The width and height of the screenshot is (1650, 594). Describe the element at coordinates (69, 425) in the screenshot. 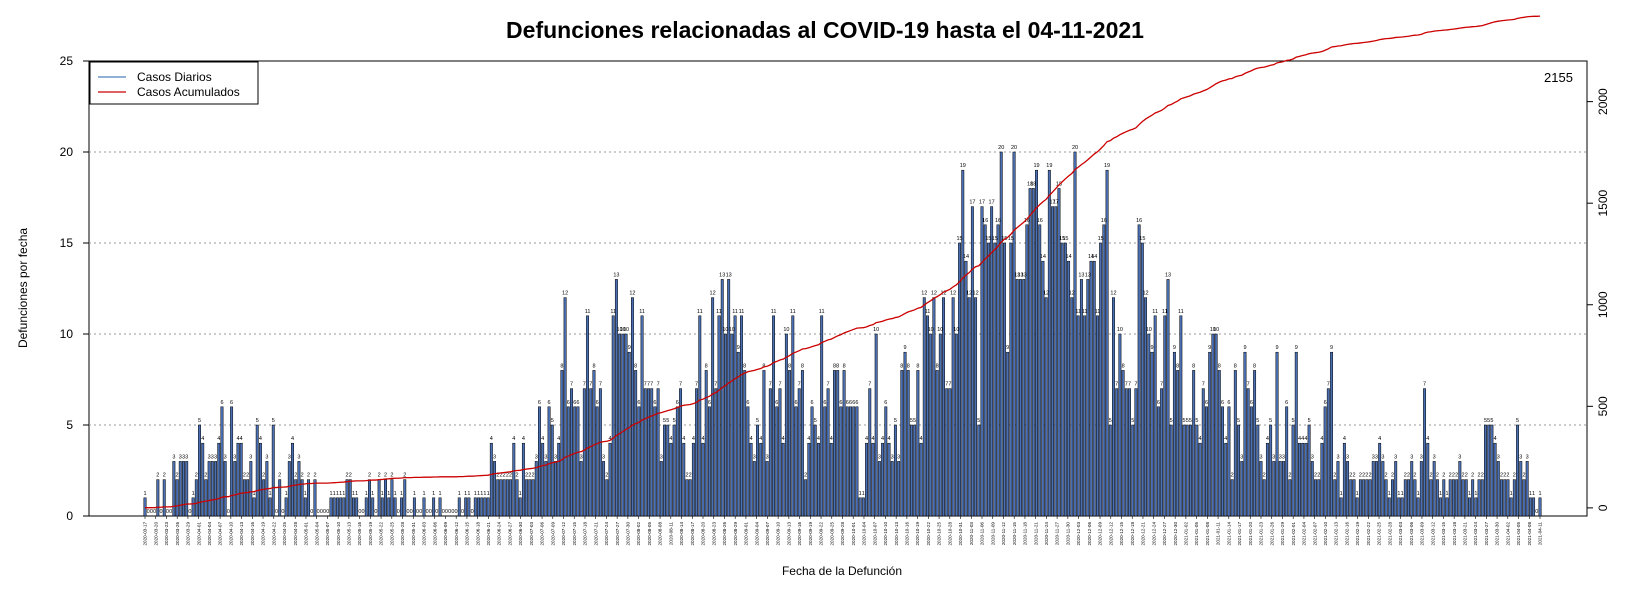

I see `y-tick-label: 5` at that location.